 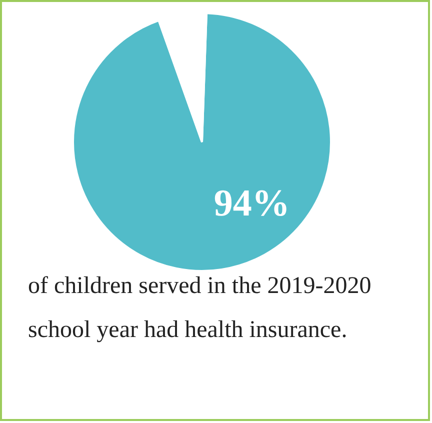 What do you see at coordinates (252, 203) in the screenshot?
I see `data-label: 94%` at bounding box center [252, 203].